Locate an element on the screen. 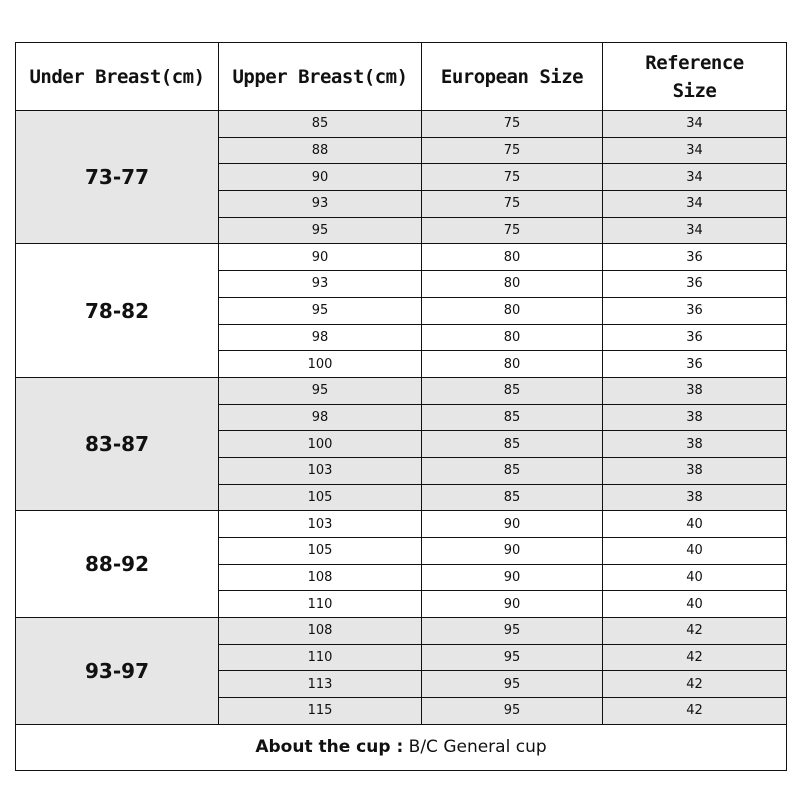 The image size is (800, 800). table-row: 110 90 40 is located at coordinates (401, 604).